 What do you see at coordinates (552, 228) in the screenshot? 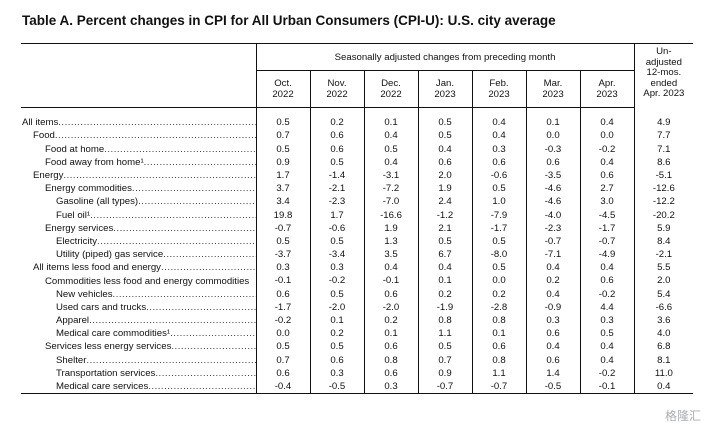
I see `value-cell: -2.3` at bounding box center [552, 228].